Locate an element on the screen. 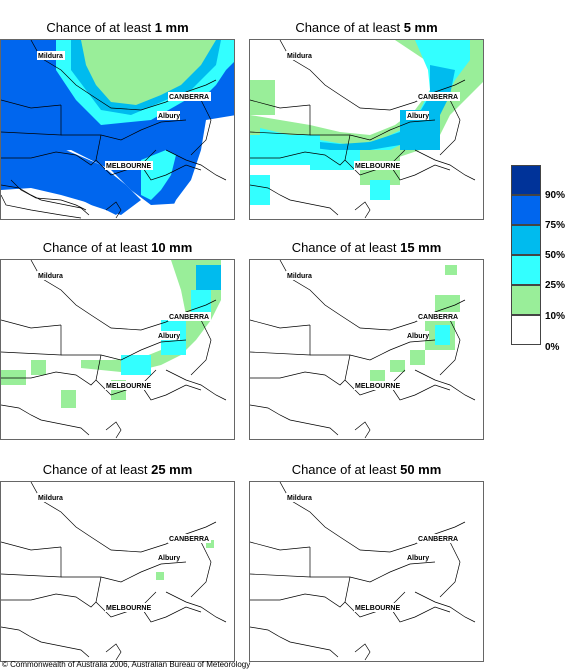 The image size is (570, 671). panel-title: Chance of at least 1 mm is located at coordinates (117, 27).